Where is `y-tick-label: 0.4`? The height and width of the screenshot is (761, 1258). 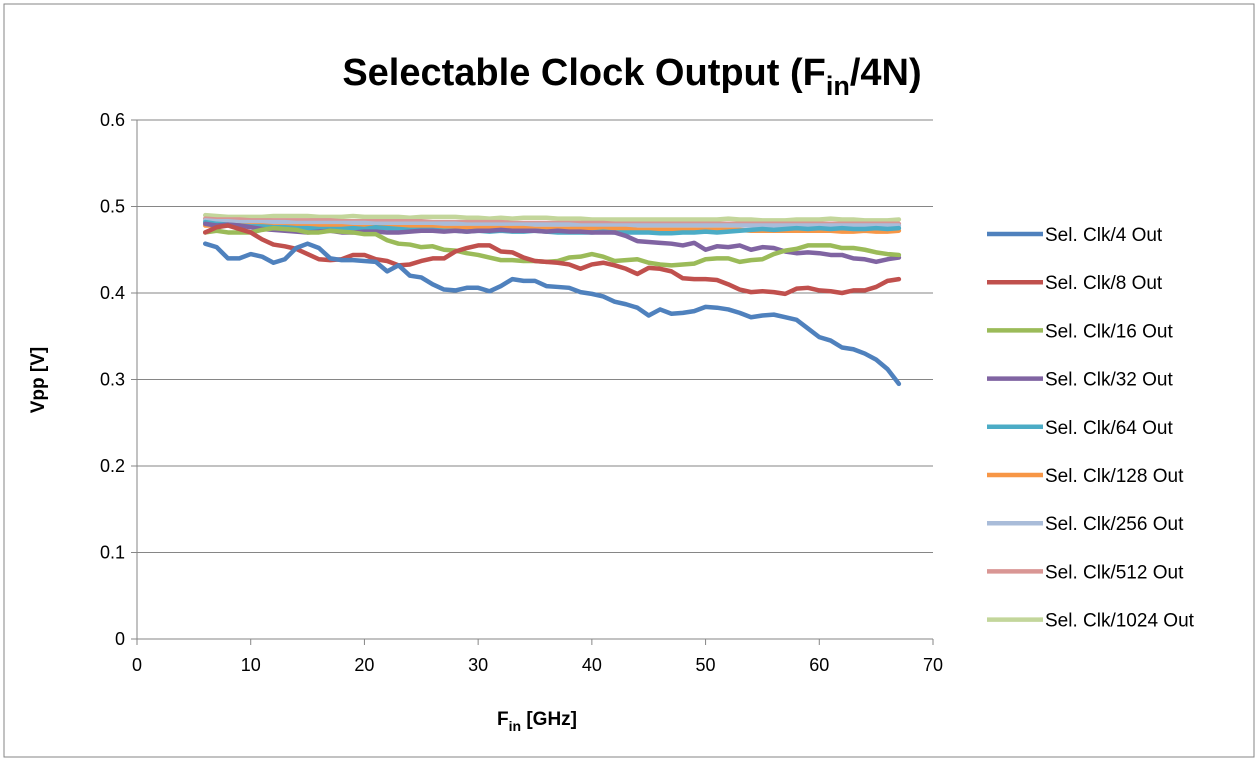
y-tick-label: 0.4 is located at coordinates (112, 293).